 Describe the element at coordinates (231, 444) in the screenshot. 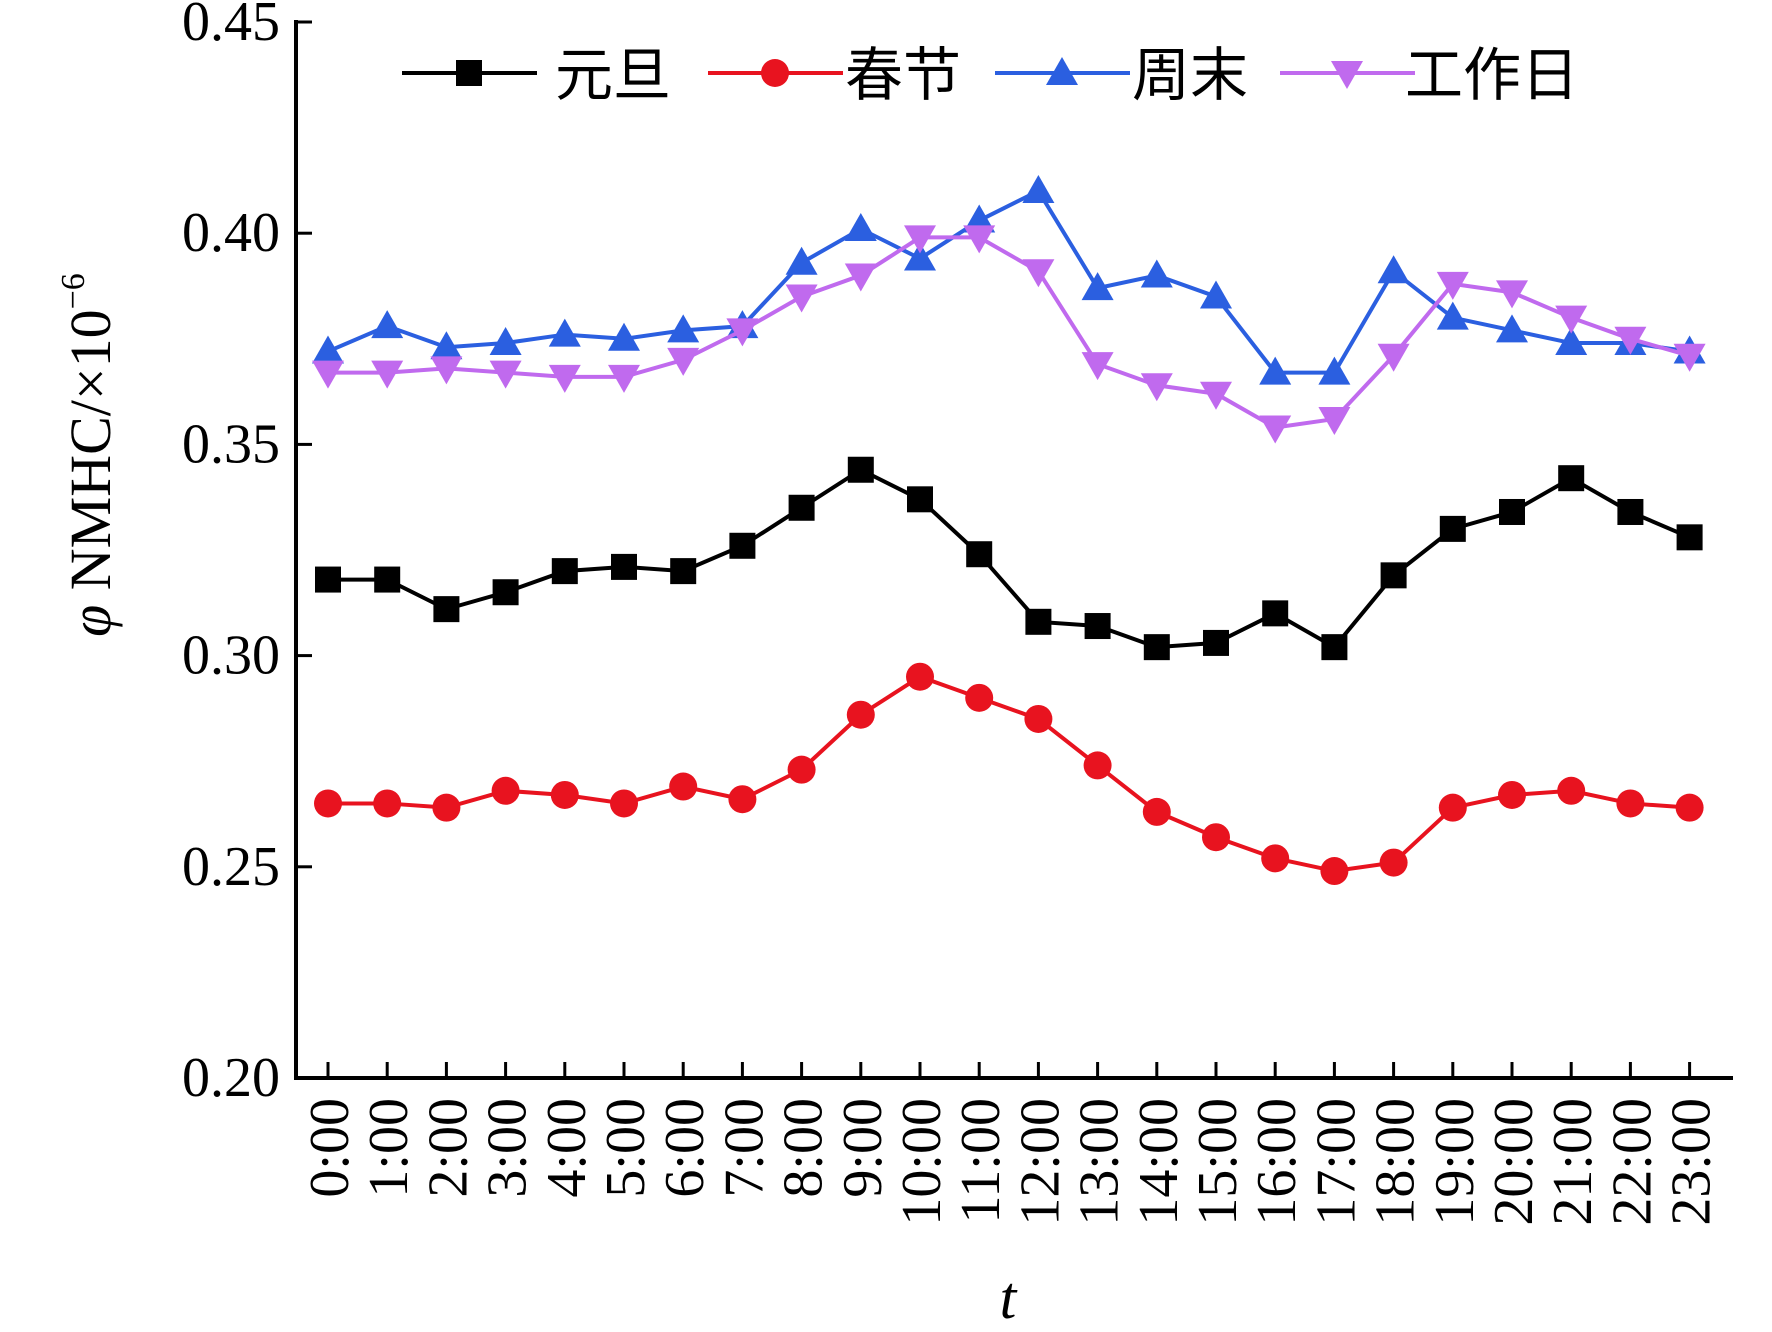

I see `y-tick-label: 0.35` at that location.